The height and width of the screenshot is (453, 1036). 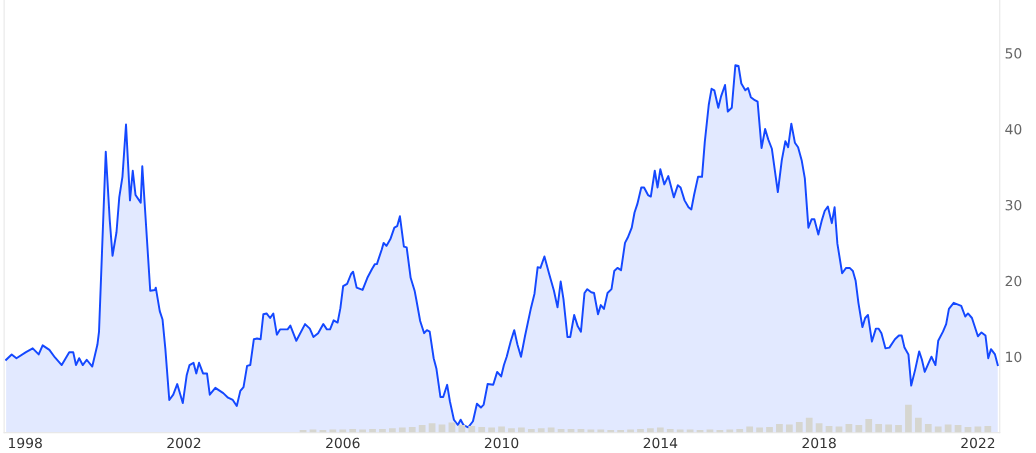 I want to click on y-tick-label: 20, so click(x=1013, y=281).